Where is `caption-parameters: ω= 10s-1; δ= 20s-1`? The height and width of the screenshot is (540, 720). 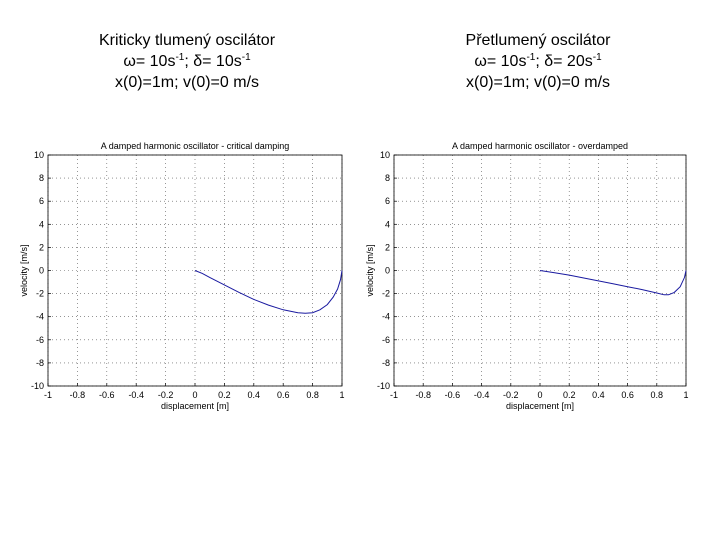 caption-parameters: ω= 10s-1; δ= 20s-1 is located at coordinates (538, 61).